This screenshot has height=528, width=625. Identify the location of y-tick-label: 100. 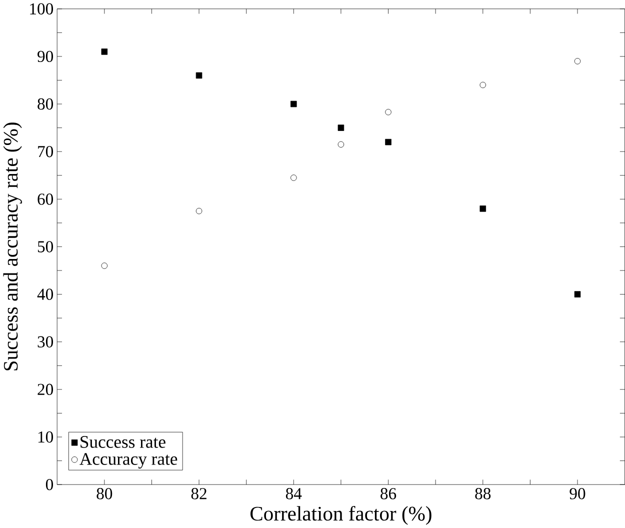
(42, 8).